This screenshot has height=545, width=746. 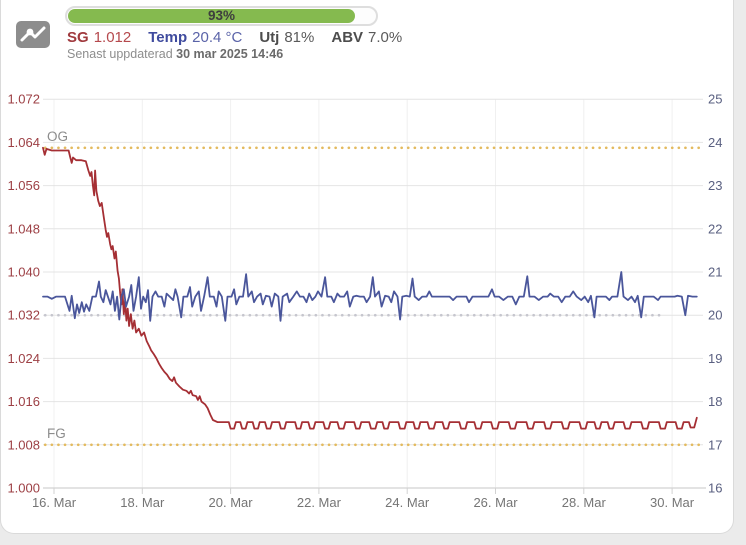 I want to click on y-left-tick-label: 1.000, so click(x=23, y=488).